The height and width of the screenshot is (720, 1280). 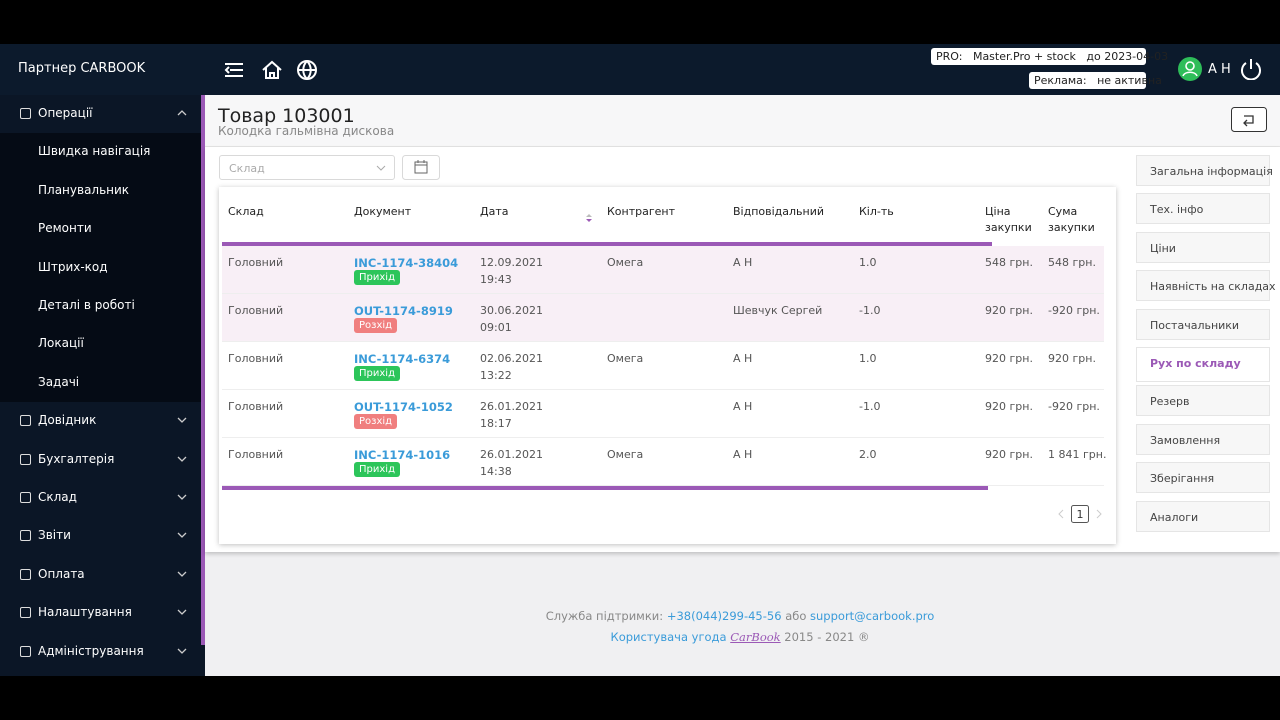 What do you see at coordinates (1206, 286) in the screenshot?
I see `tab: Наявність на складах` at bounding box center [1206, 286].